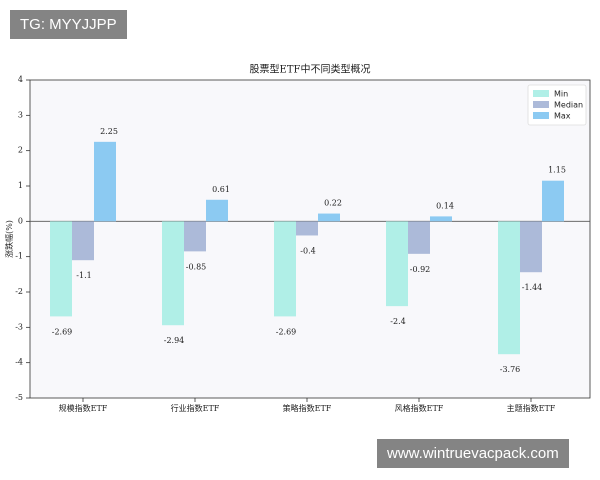 This screenshot has width=600, height=480. Describe the element at coordinates (109, 131) in the screenshot. I see `data-label: 2.25` at that location.